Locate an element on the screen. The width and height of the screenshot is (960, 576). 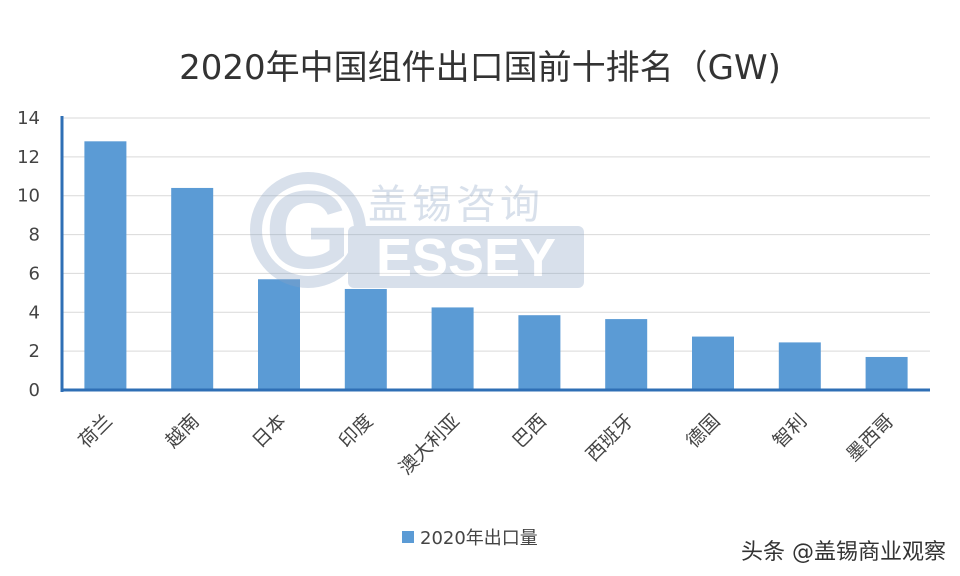
x-tick-label: 澳大利亚 is located at coordinates (429, 444).